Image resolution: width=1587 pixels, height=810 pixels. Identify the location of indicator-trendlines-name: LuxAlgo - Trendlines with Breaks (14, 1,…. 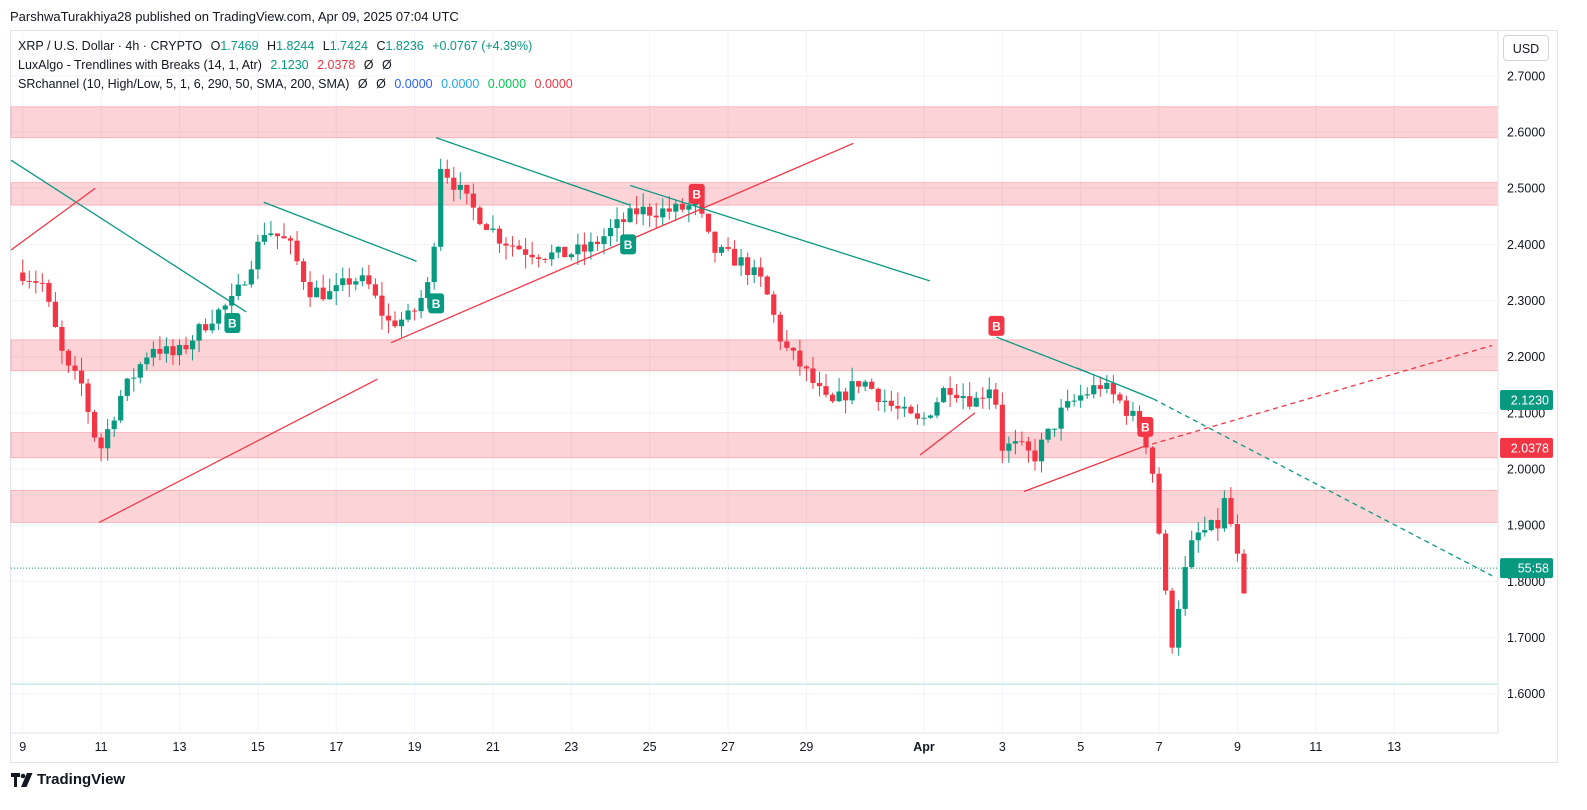
(140, 65).